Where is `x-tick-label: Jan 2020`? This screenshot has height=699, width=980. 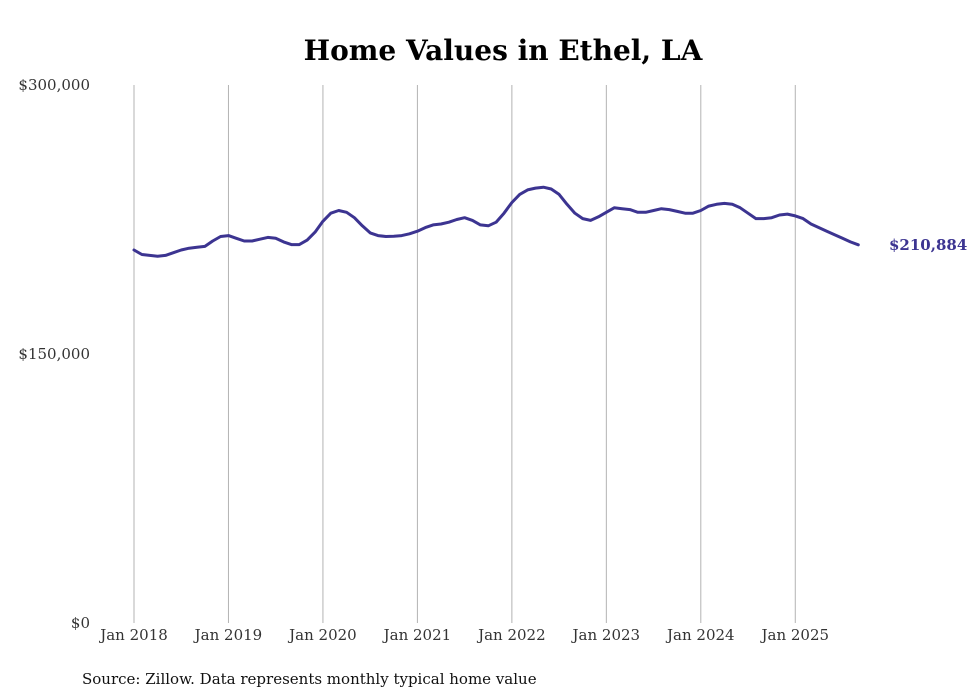 x-tick-label: Jan 2020 is located at coordinates (322, 635).